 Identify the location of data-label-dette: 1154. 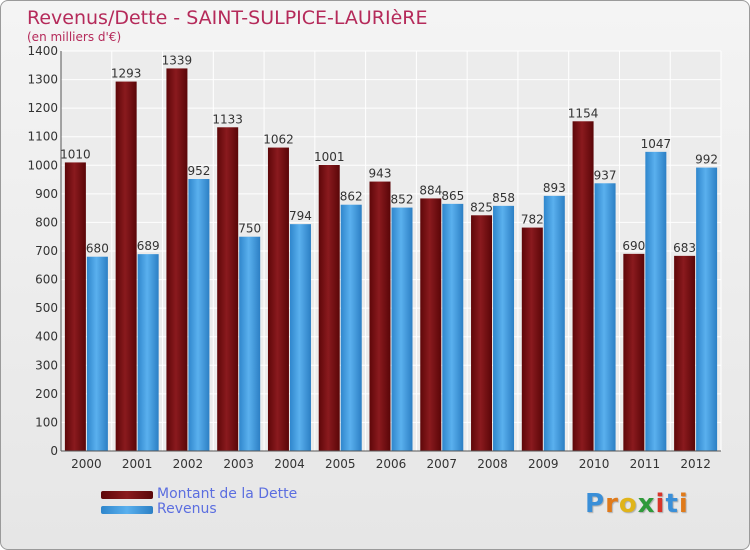
(583, 113).